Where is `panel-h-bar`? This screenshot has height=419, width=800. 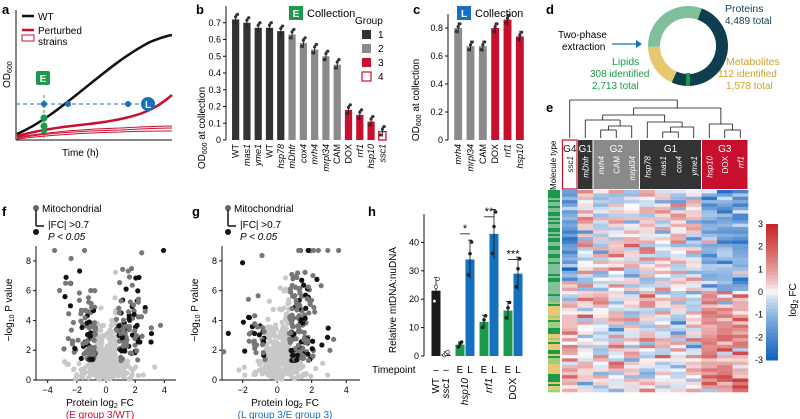
panel-h-bar is located at coordinates (436, 323).